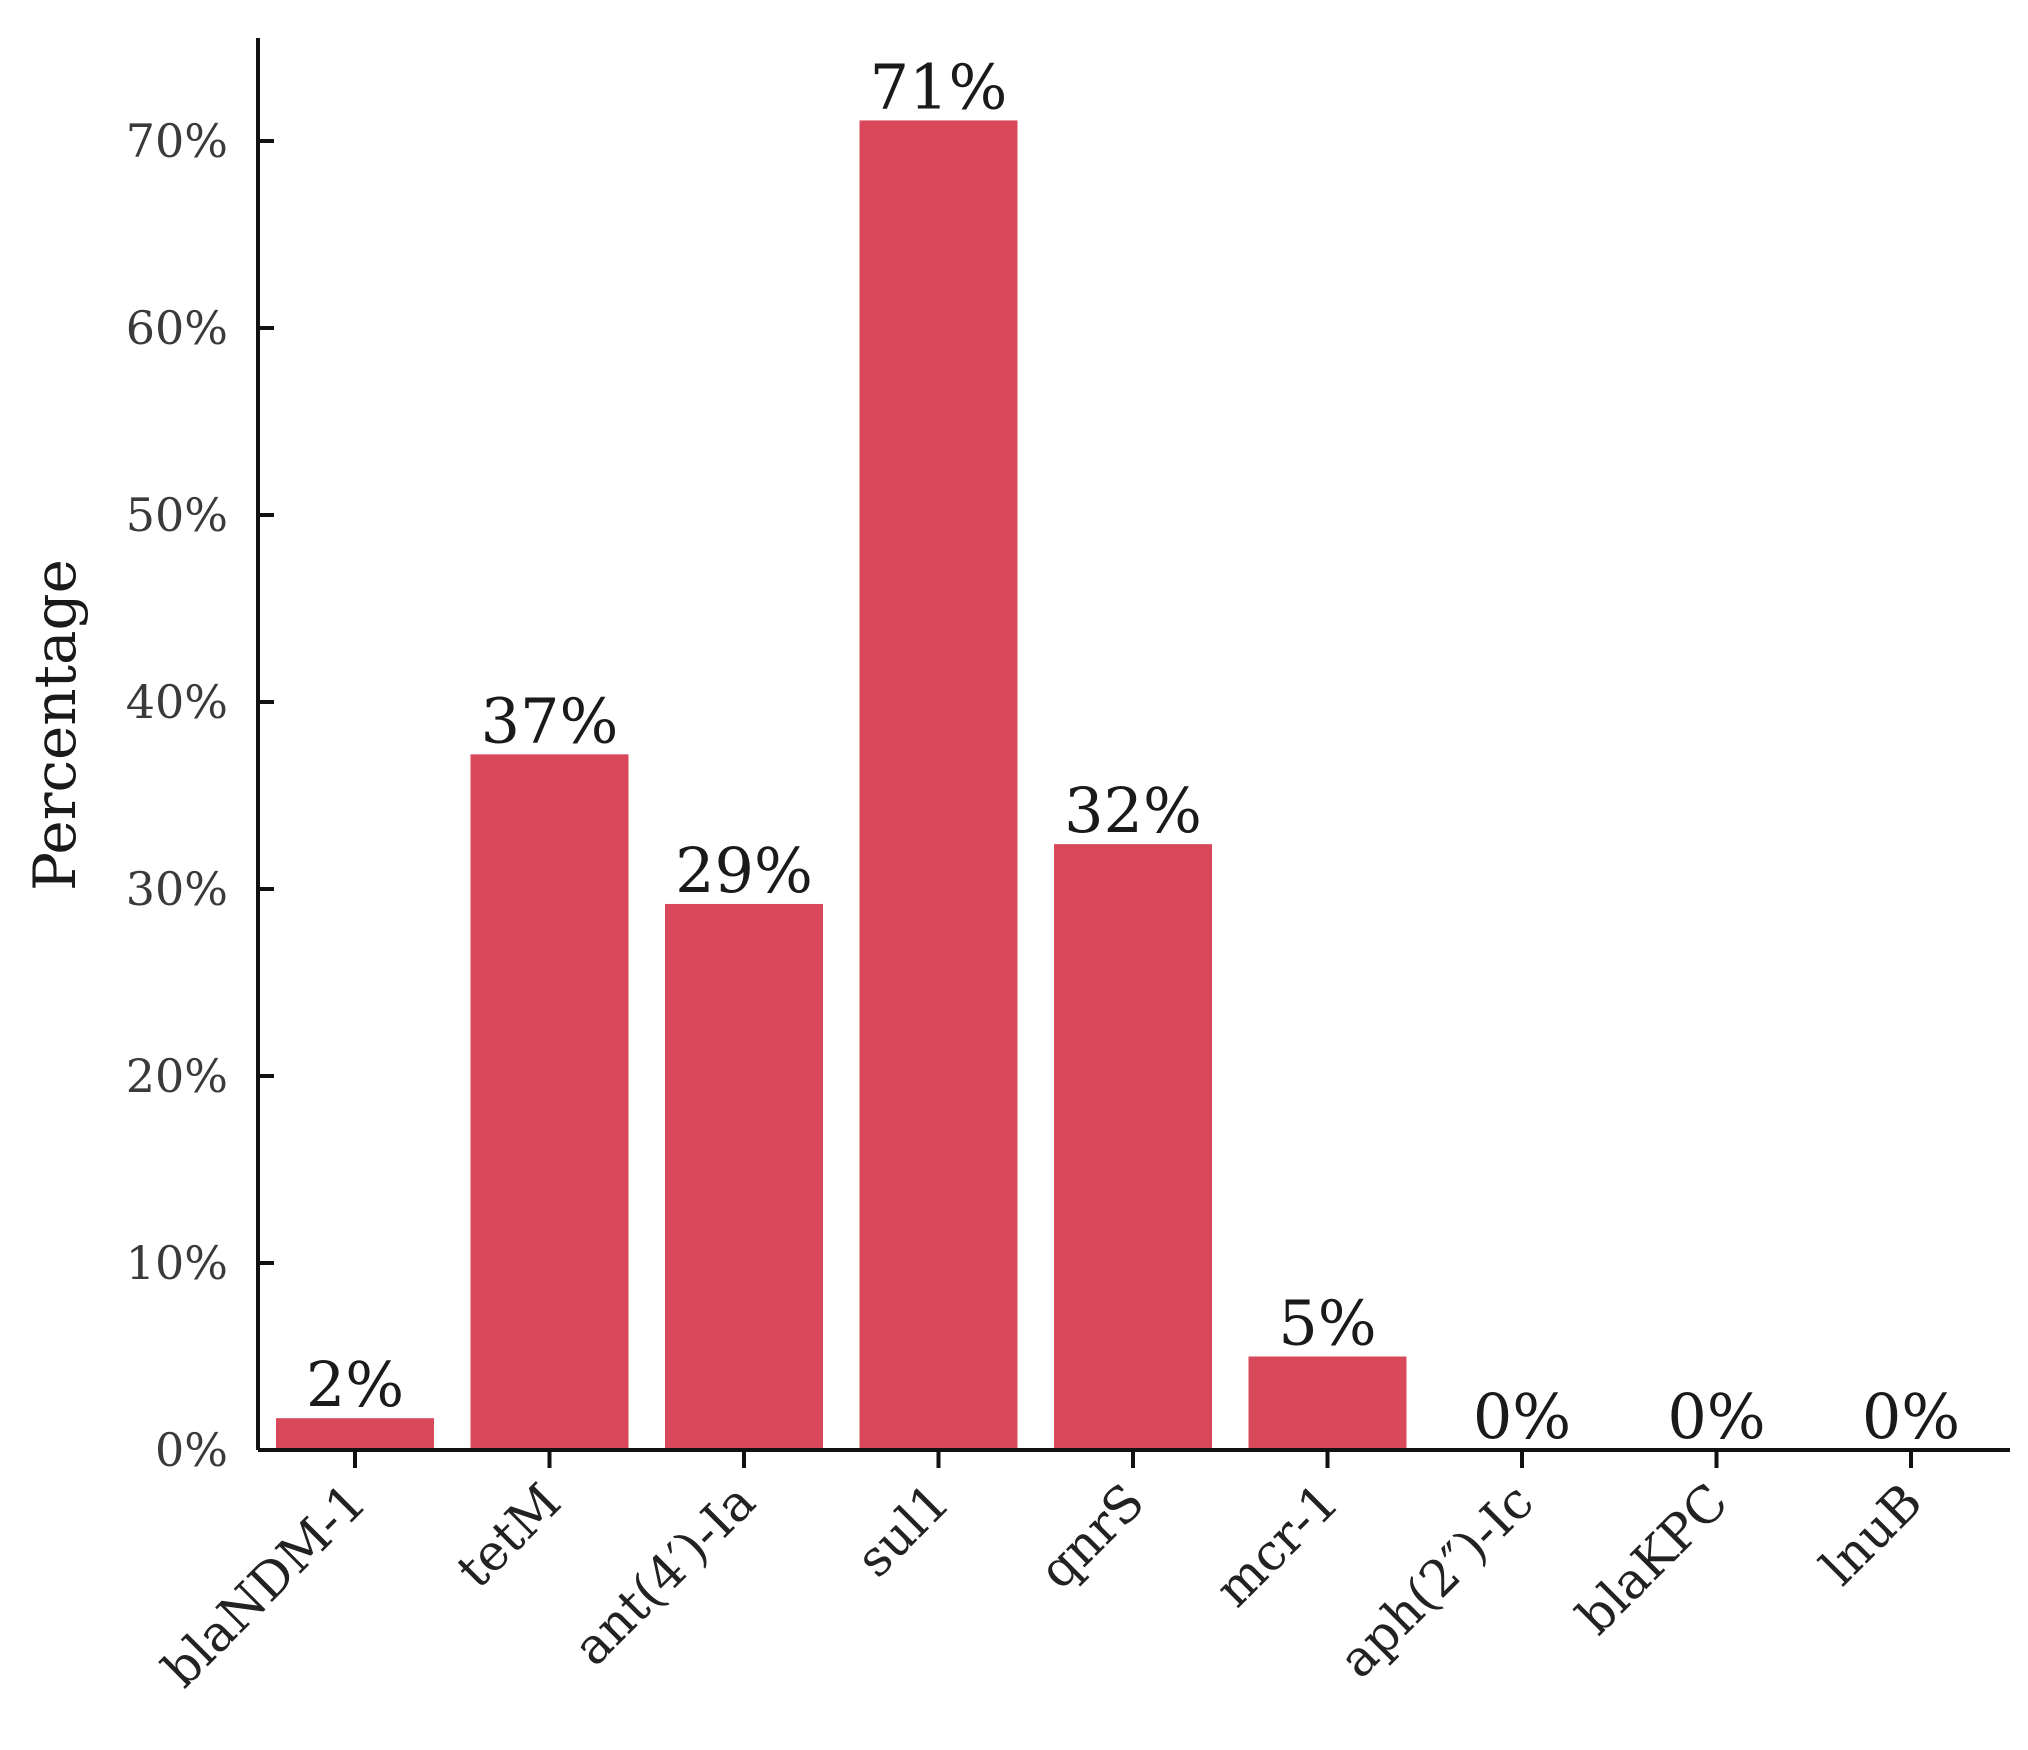 The width and height of the screenshot is (2028, 1750). I want to click on data-label: 37%, so click(550, 720).